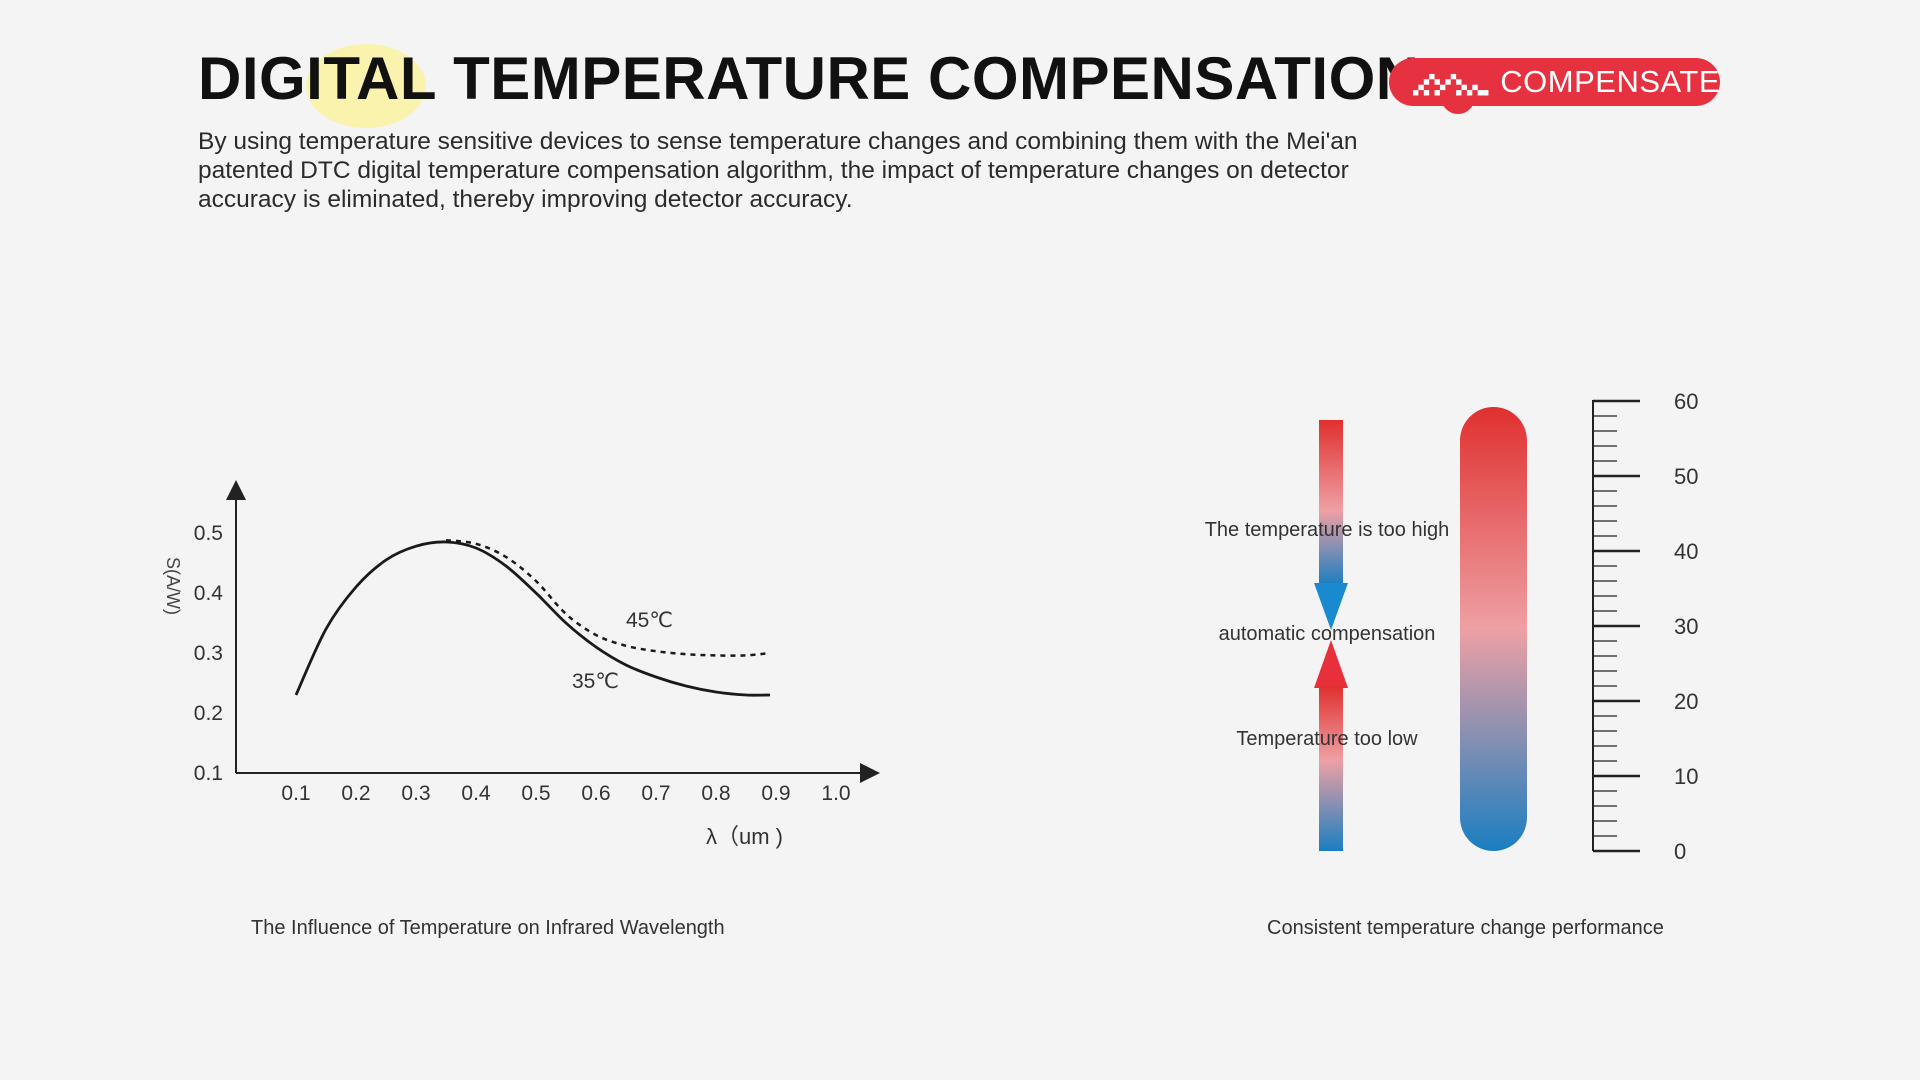  I want to click on scale-label: 40, so click(1686, 551).